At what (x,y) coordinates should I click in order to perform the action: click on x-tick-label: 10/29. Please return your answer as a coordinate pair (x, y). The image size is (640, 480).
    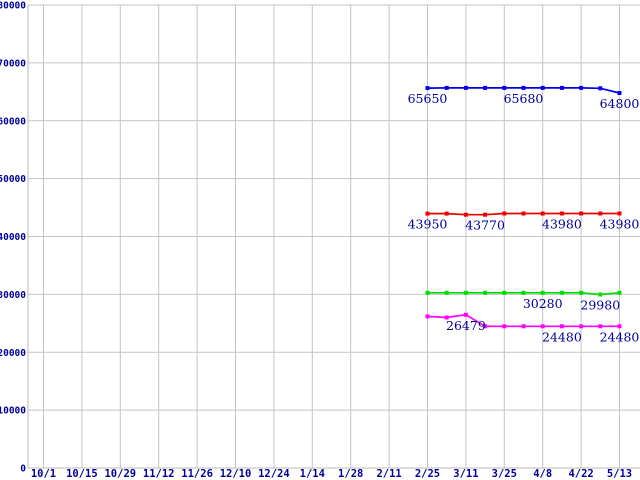
    Looking at the image, I should click on (120, 474).